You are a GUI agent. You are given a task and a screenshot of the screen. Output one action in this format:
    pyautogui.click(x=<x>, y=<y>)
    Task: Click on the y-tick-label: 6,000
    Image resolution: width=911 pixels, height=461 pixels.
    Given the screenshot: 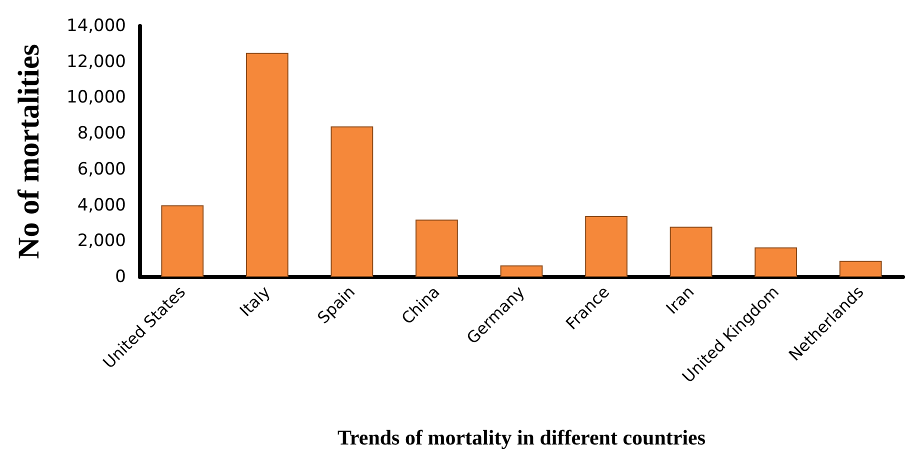 What is the action you would take?
    pyautogui.click(x=101, y=169)
    